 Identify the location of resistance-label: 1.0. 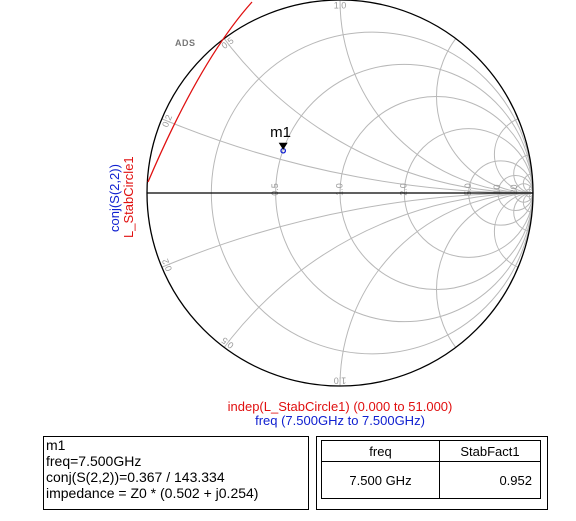
(339, 189).